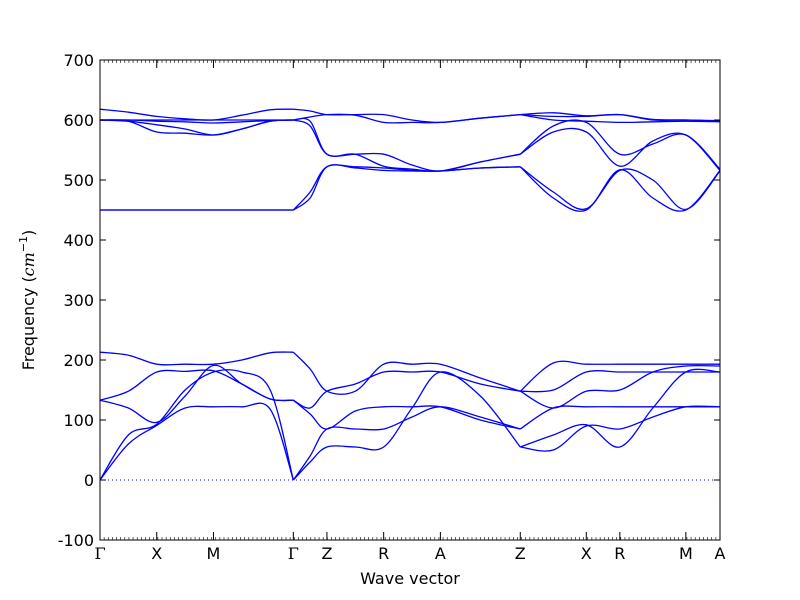  What do you see at coordinates (78, 420) in the screenshot?
I see `y-tick-label: 100` at bounding box center [78, 420].